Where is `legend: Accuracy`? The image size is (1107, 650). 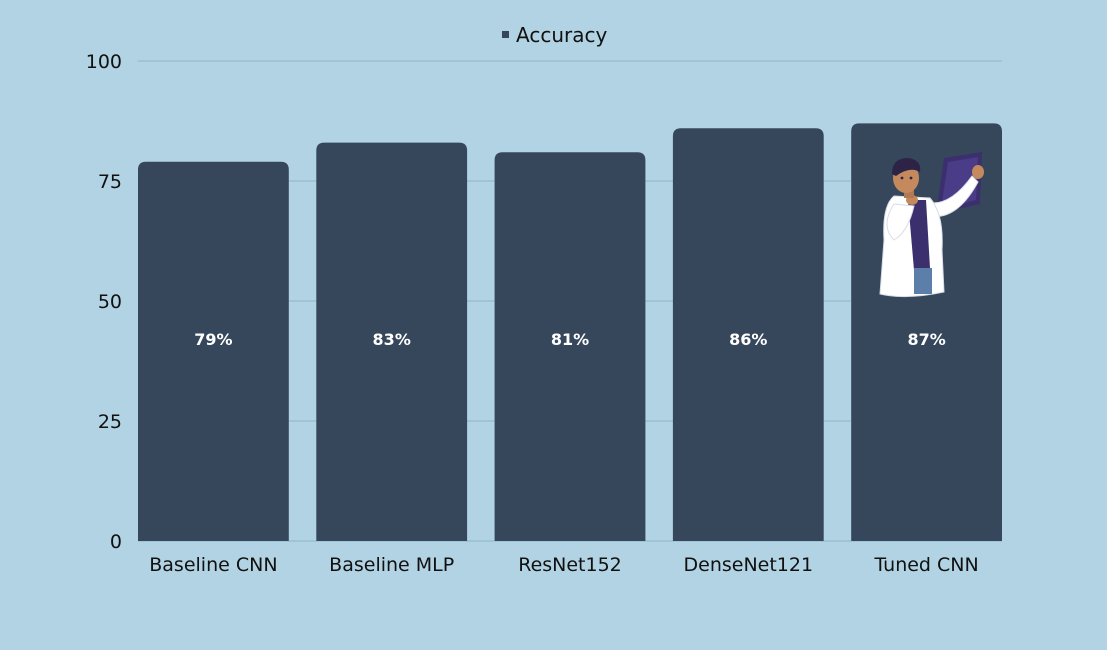
legend: Accuracy is located at coordinates (554, 35).